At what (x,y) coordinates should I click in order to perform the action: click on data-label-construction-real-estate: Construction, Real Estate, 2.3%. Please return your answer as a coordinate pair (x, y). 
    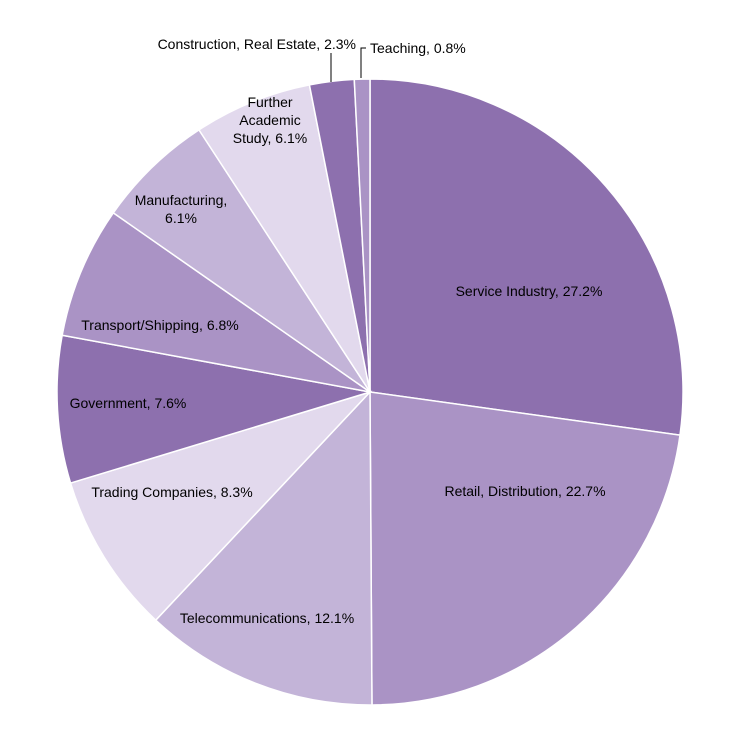
    Looking at the image, I should click on (257, 44).